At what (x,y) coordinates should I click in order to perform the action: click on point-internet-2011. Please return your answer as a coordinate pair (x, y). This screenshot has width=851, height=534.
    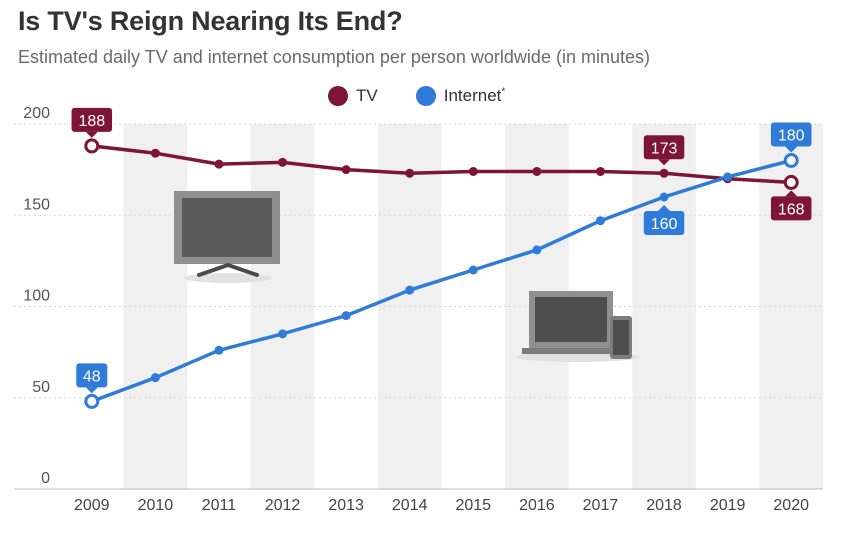
    Looking at the image, I should click on (219, 350).